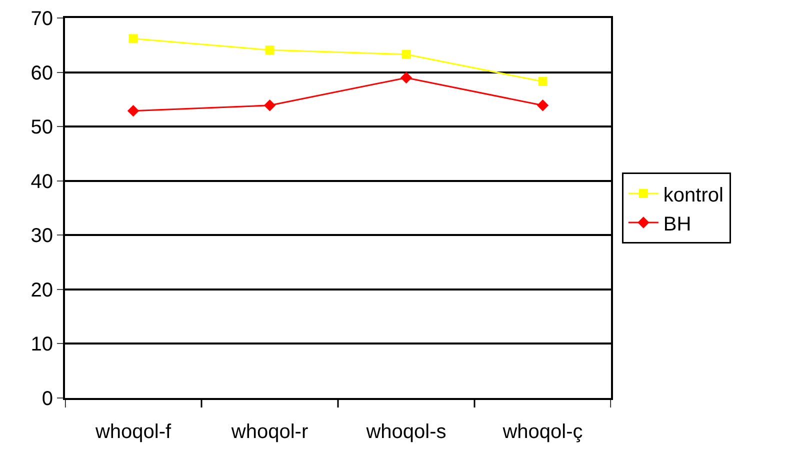  What do you see at coordinates (693, 195) in the screenshot?
I see `legend-label: kontrol` at bounding box center [693, 195].